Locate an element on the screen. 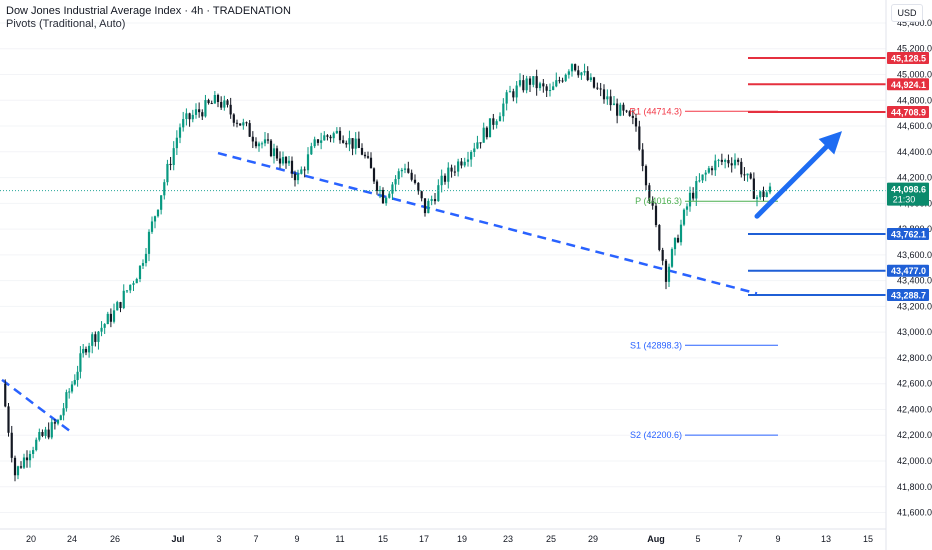 This screenshot has width=932, height=550. resistance-2-badge is located at coordinates (908, 84).